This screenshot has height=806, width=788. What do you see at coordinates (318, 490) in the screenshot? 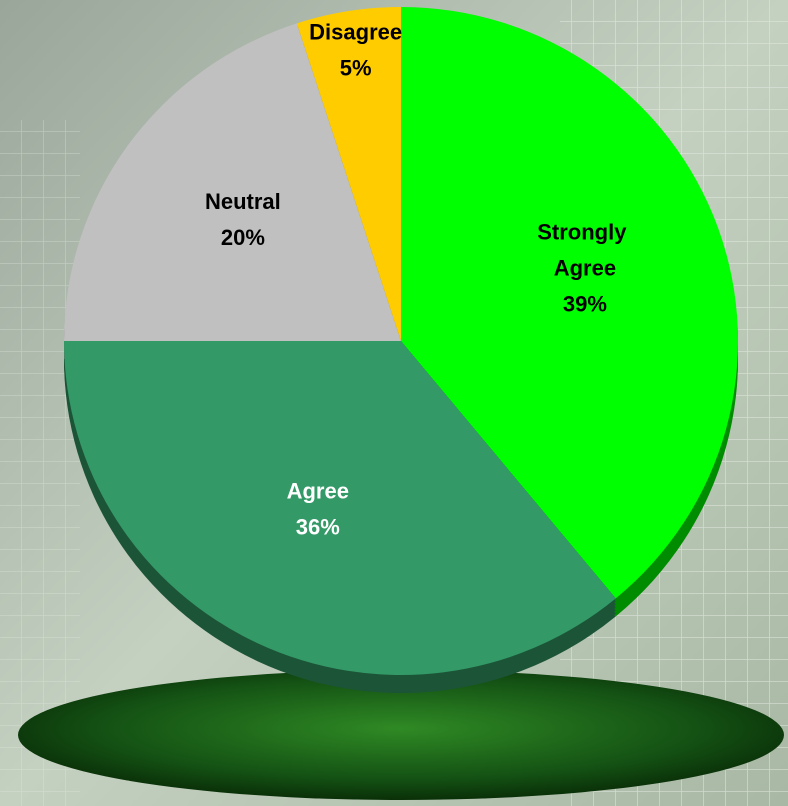
I see `slice-label: Agree` at bounding box center [318, 490].